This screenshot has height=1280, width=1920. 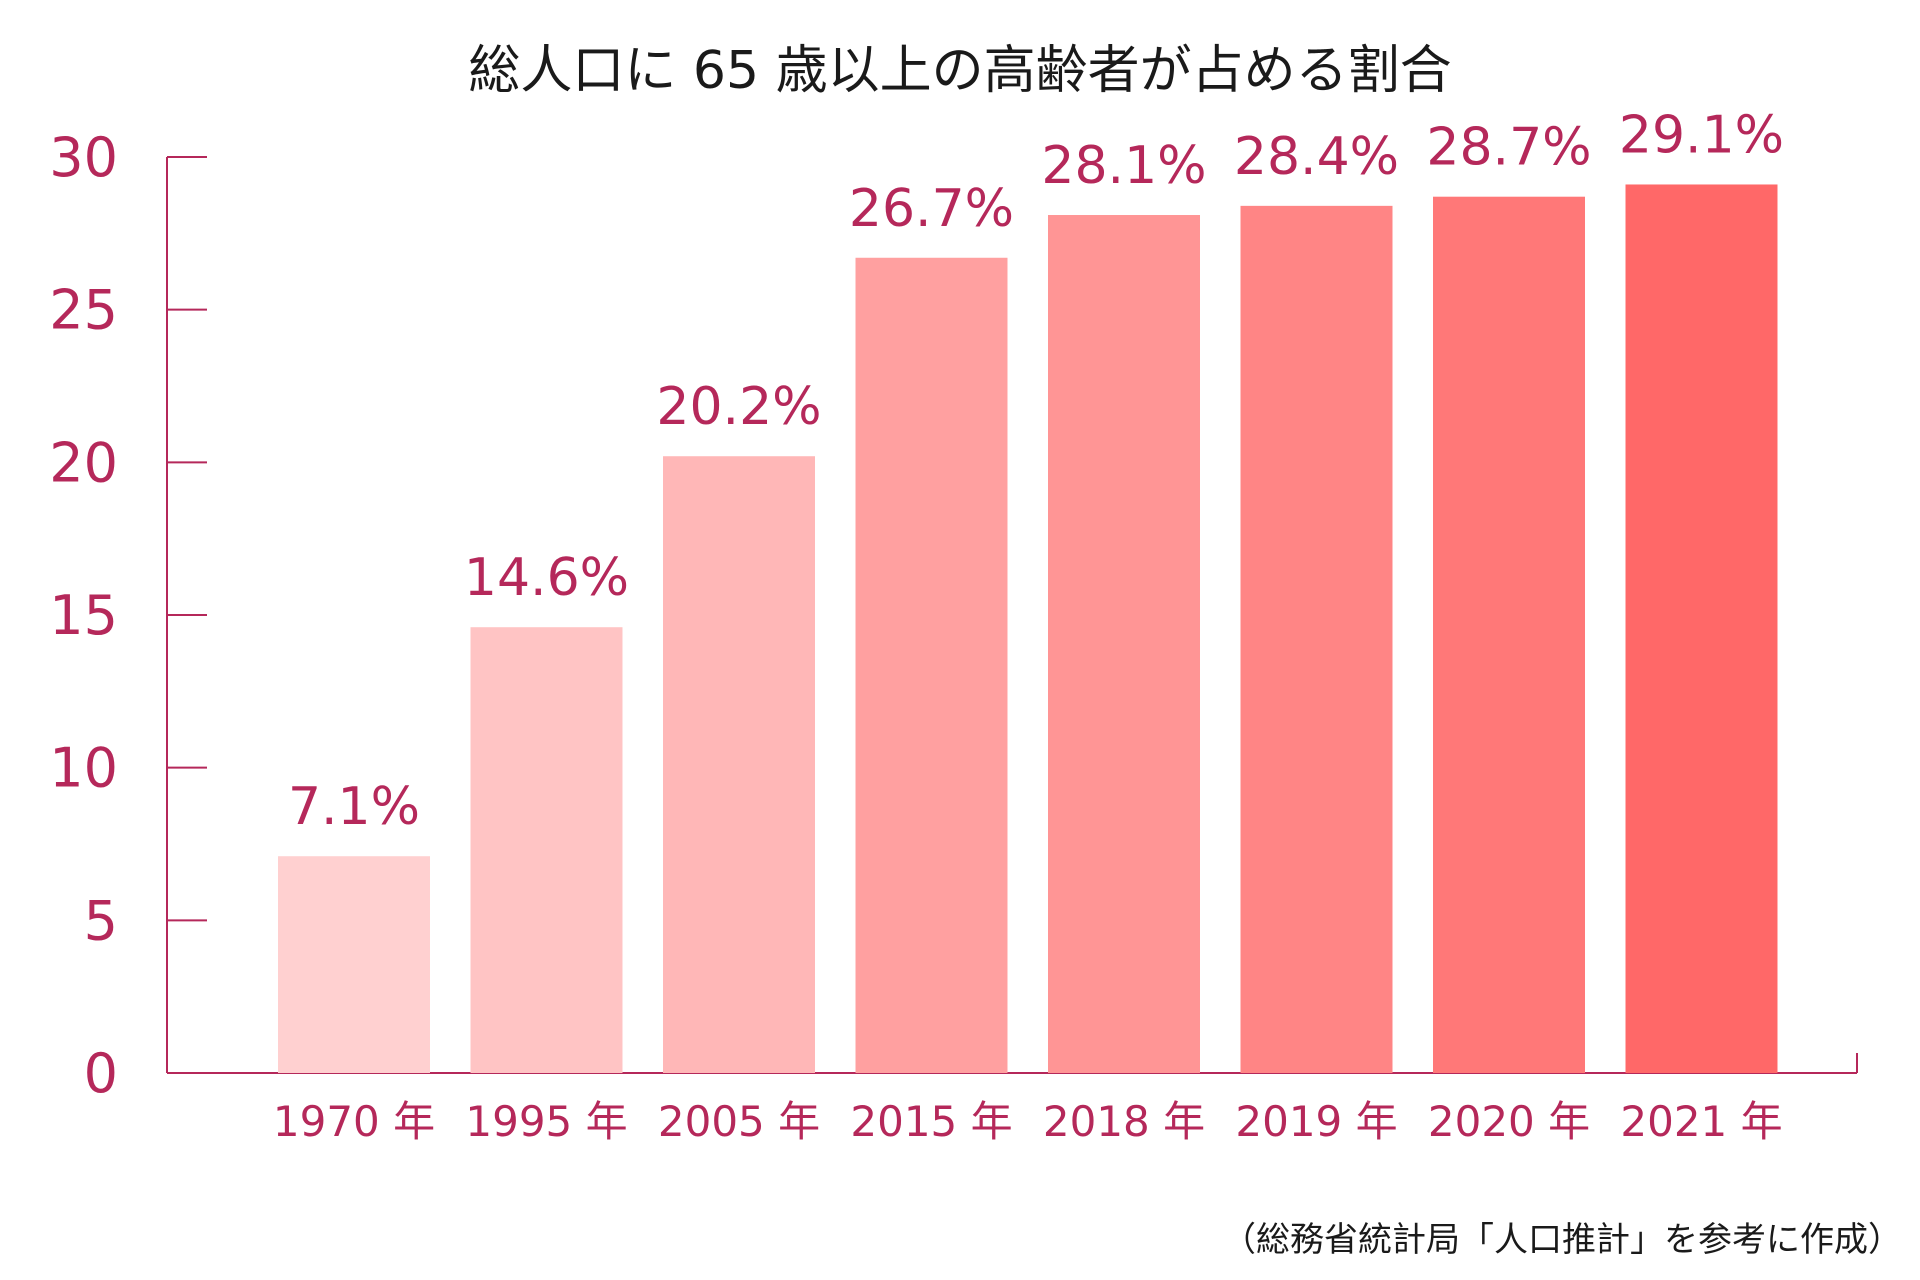 I want to click on y-tick-label: 25, so click(x=83, y=310).